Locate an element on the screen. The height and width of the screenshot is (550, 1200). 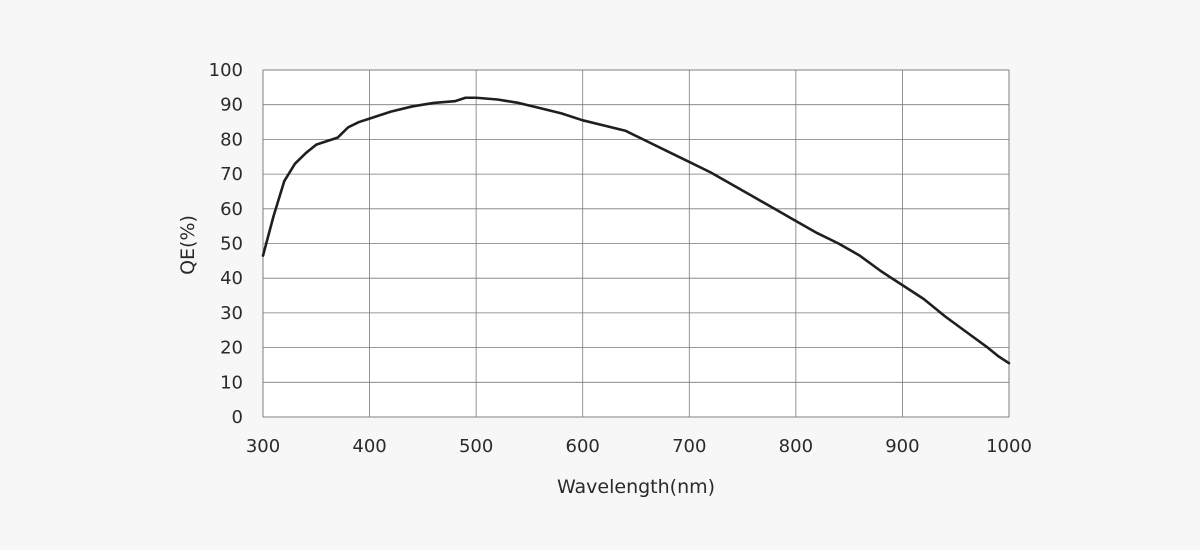
y-tick-label: 80 is located at coordinates (231, 139).